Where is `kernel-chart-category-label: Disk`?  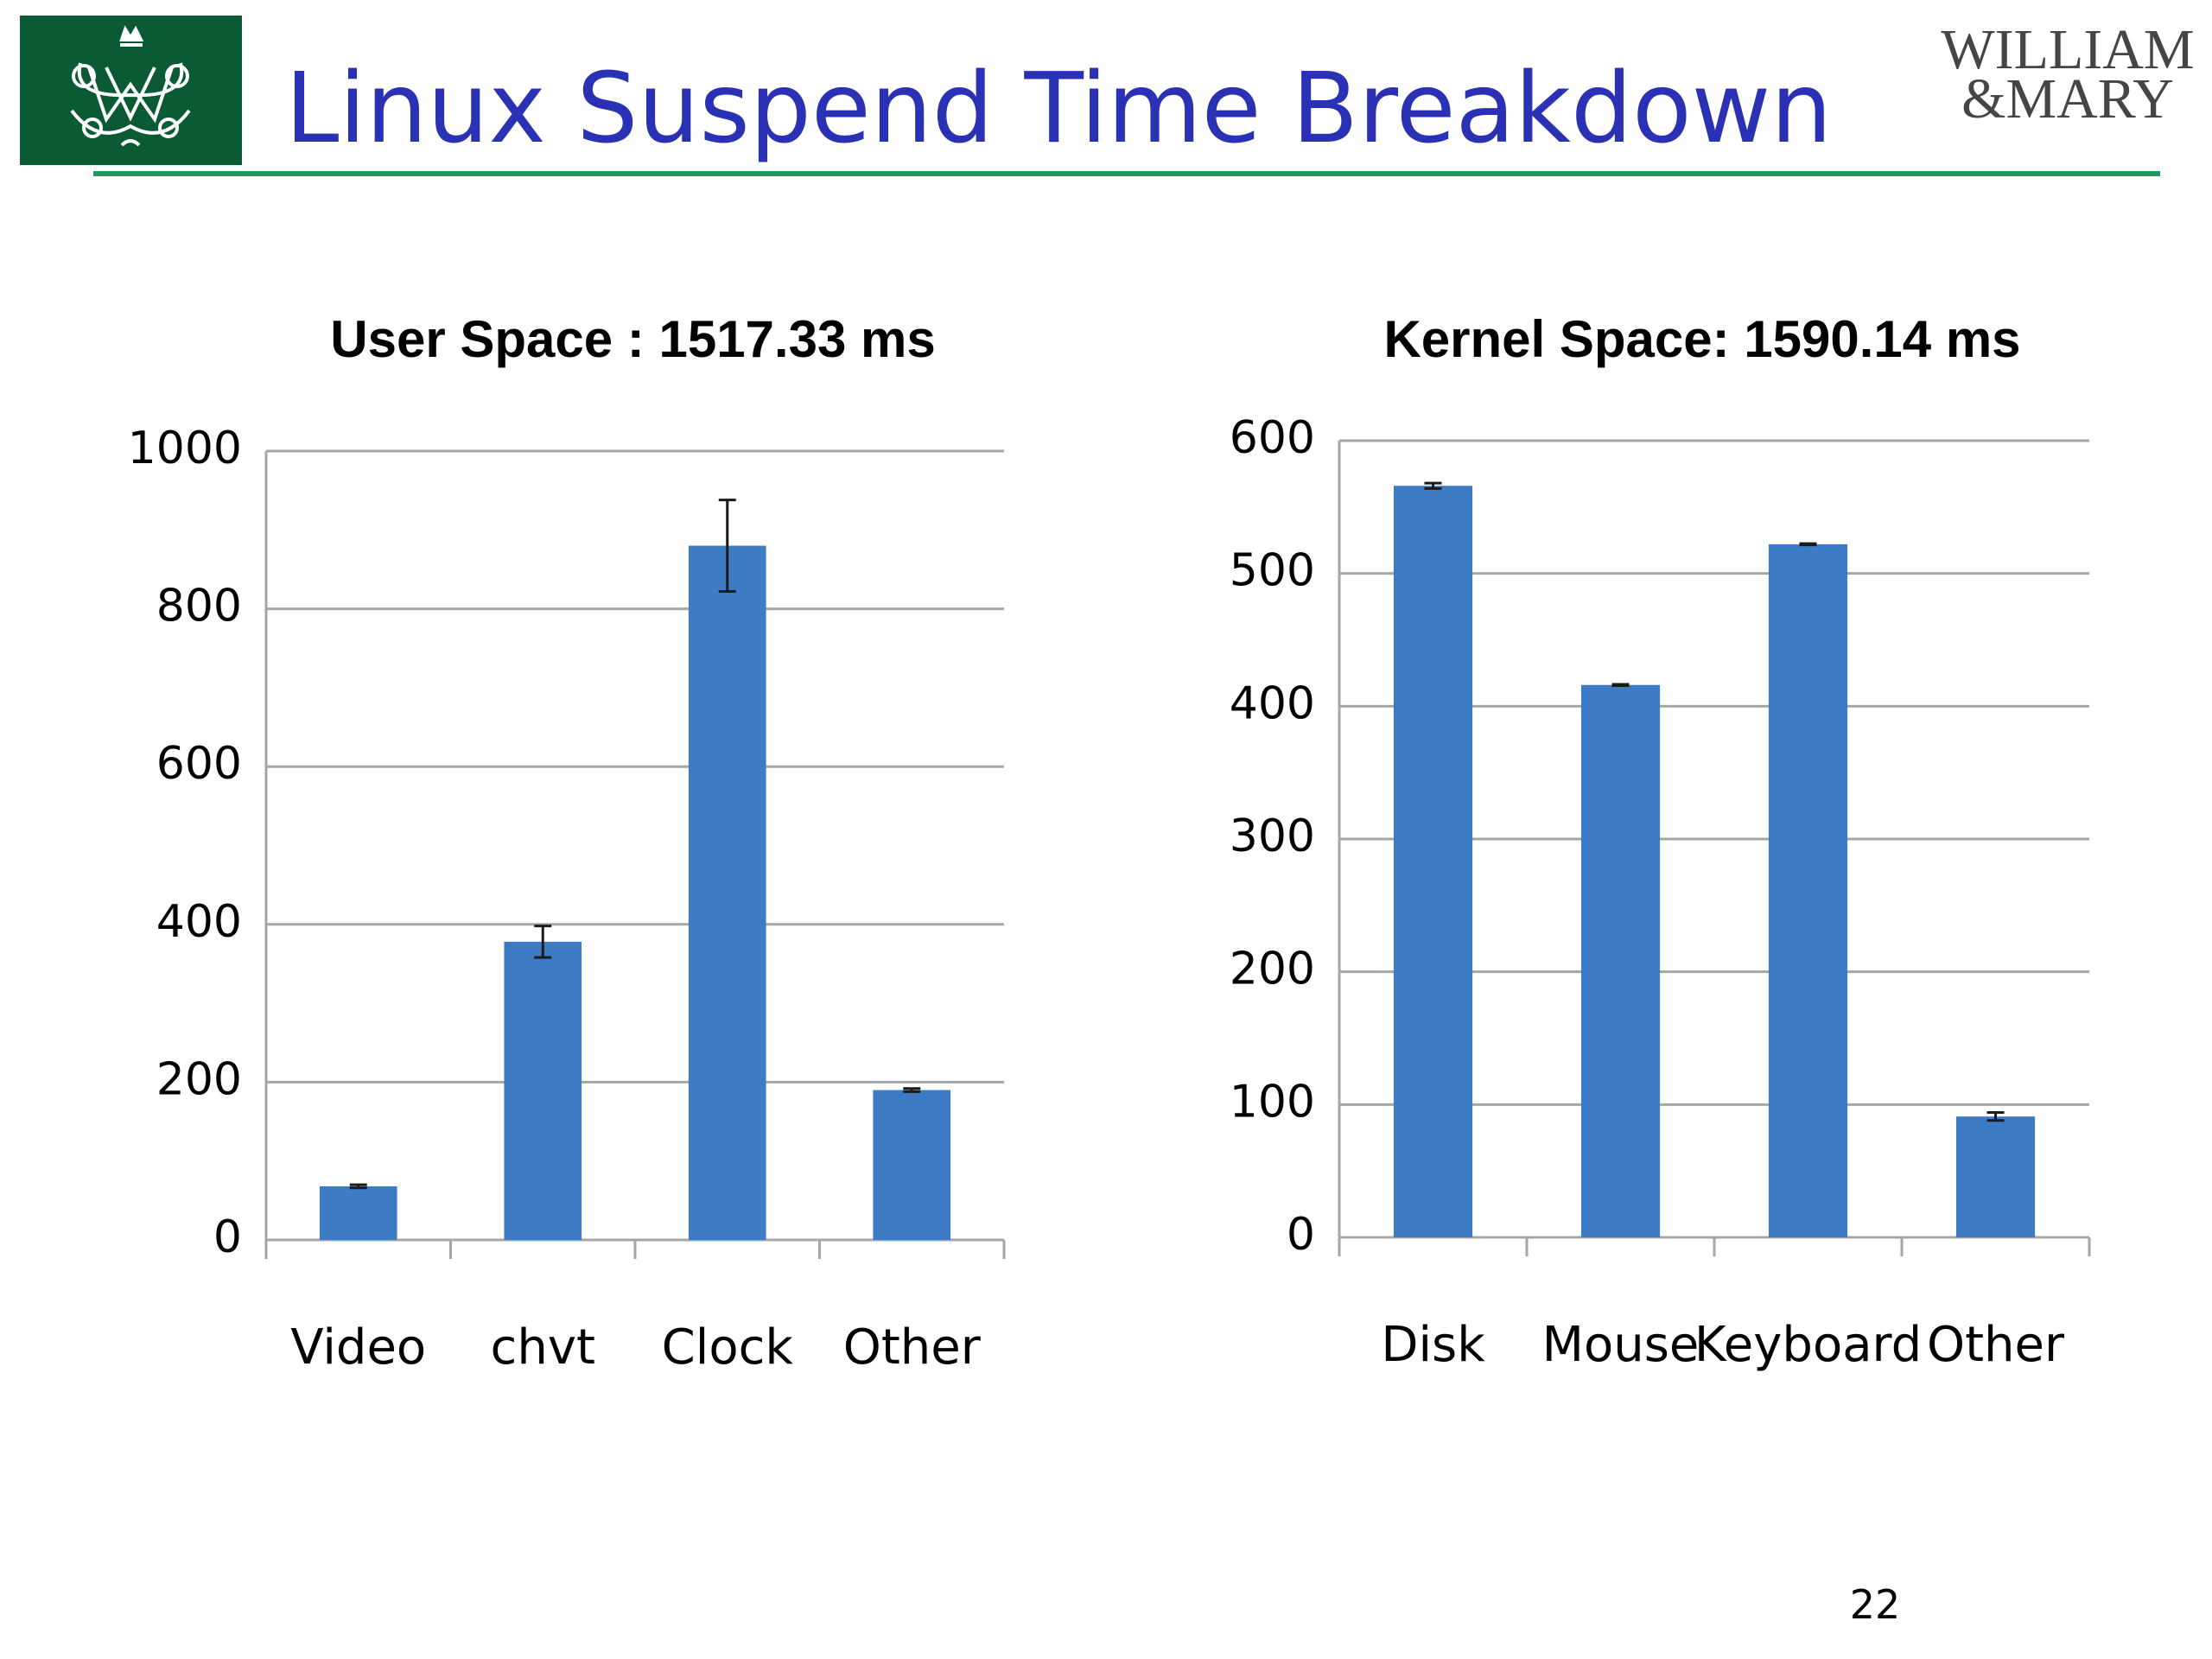 kernel-chart-category-label: Disk is located at coordinates (1433, 1345).